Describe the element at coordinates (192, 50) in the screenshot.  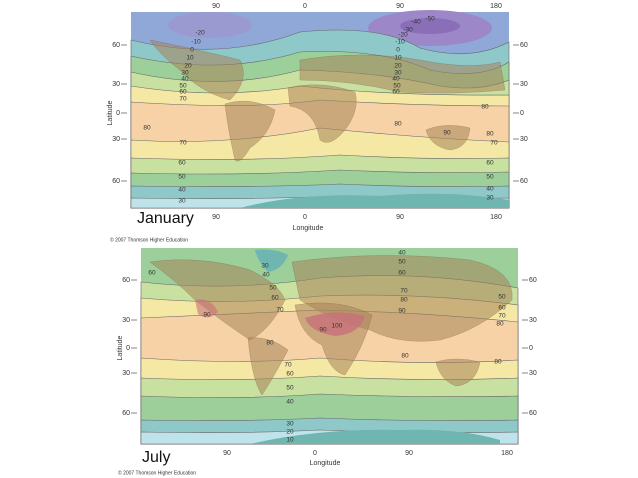
I see `isotherm-label: 0` at that location.